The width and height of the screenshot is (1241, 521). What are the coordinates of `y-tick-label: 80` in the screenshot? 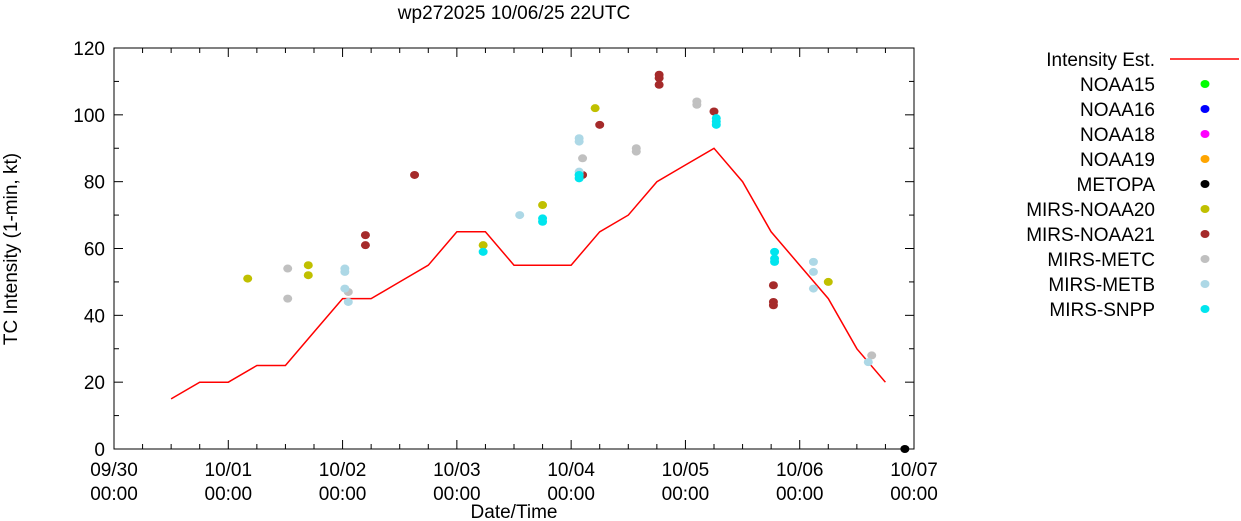 It's located at (94, 183).